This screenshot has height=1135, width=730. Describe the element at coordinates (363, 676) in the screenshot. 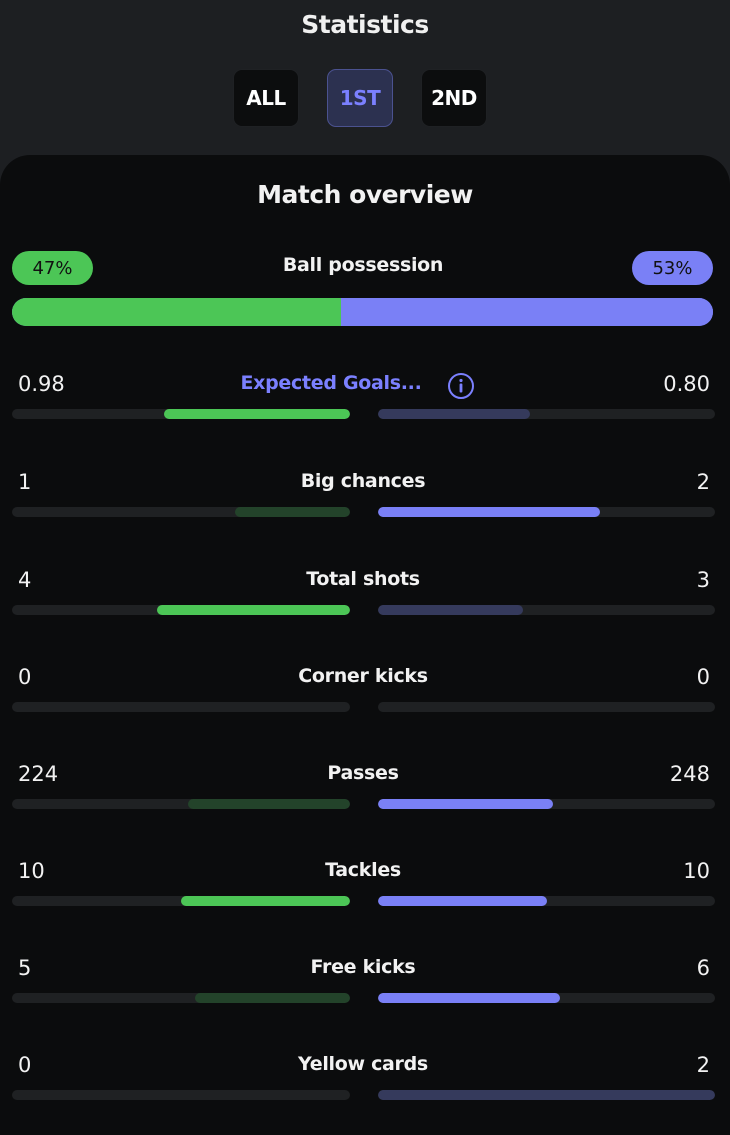

I see `stat-label: Corner kicks` at that location.